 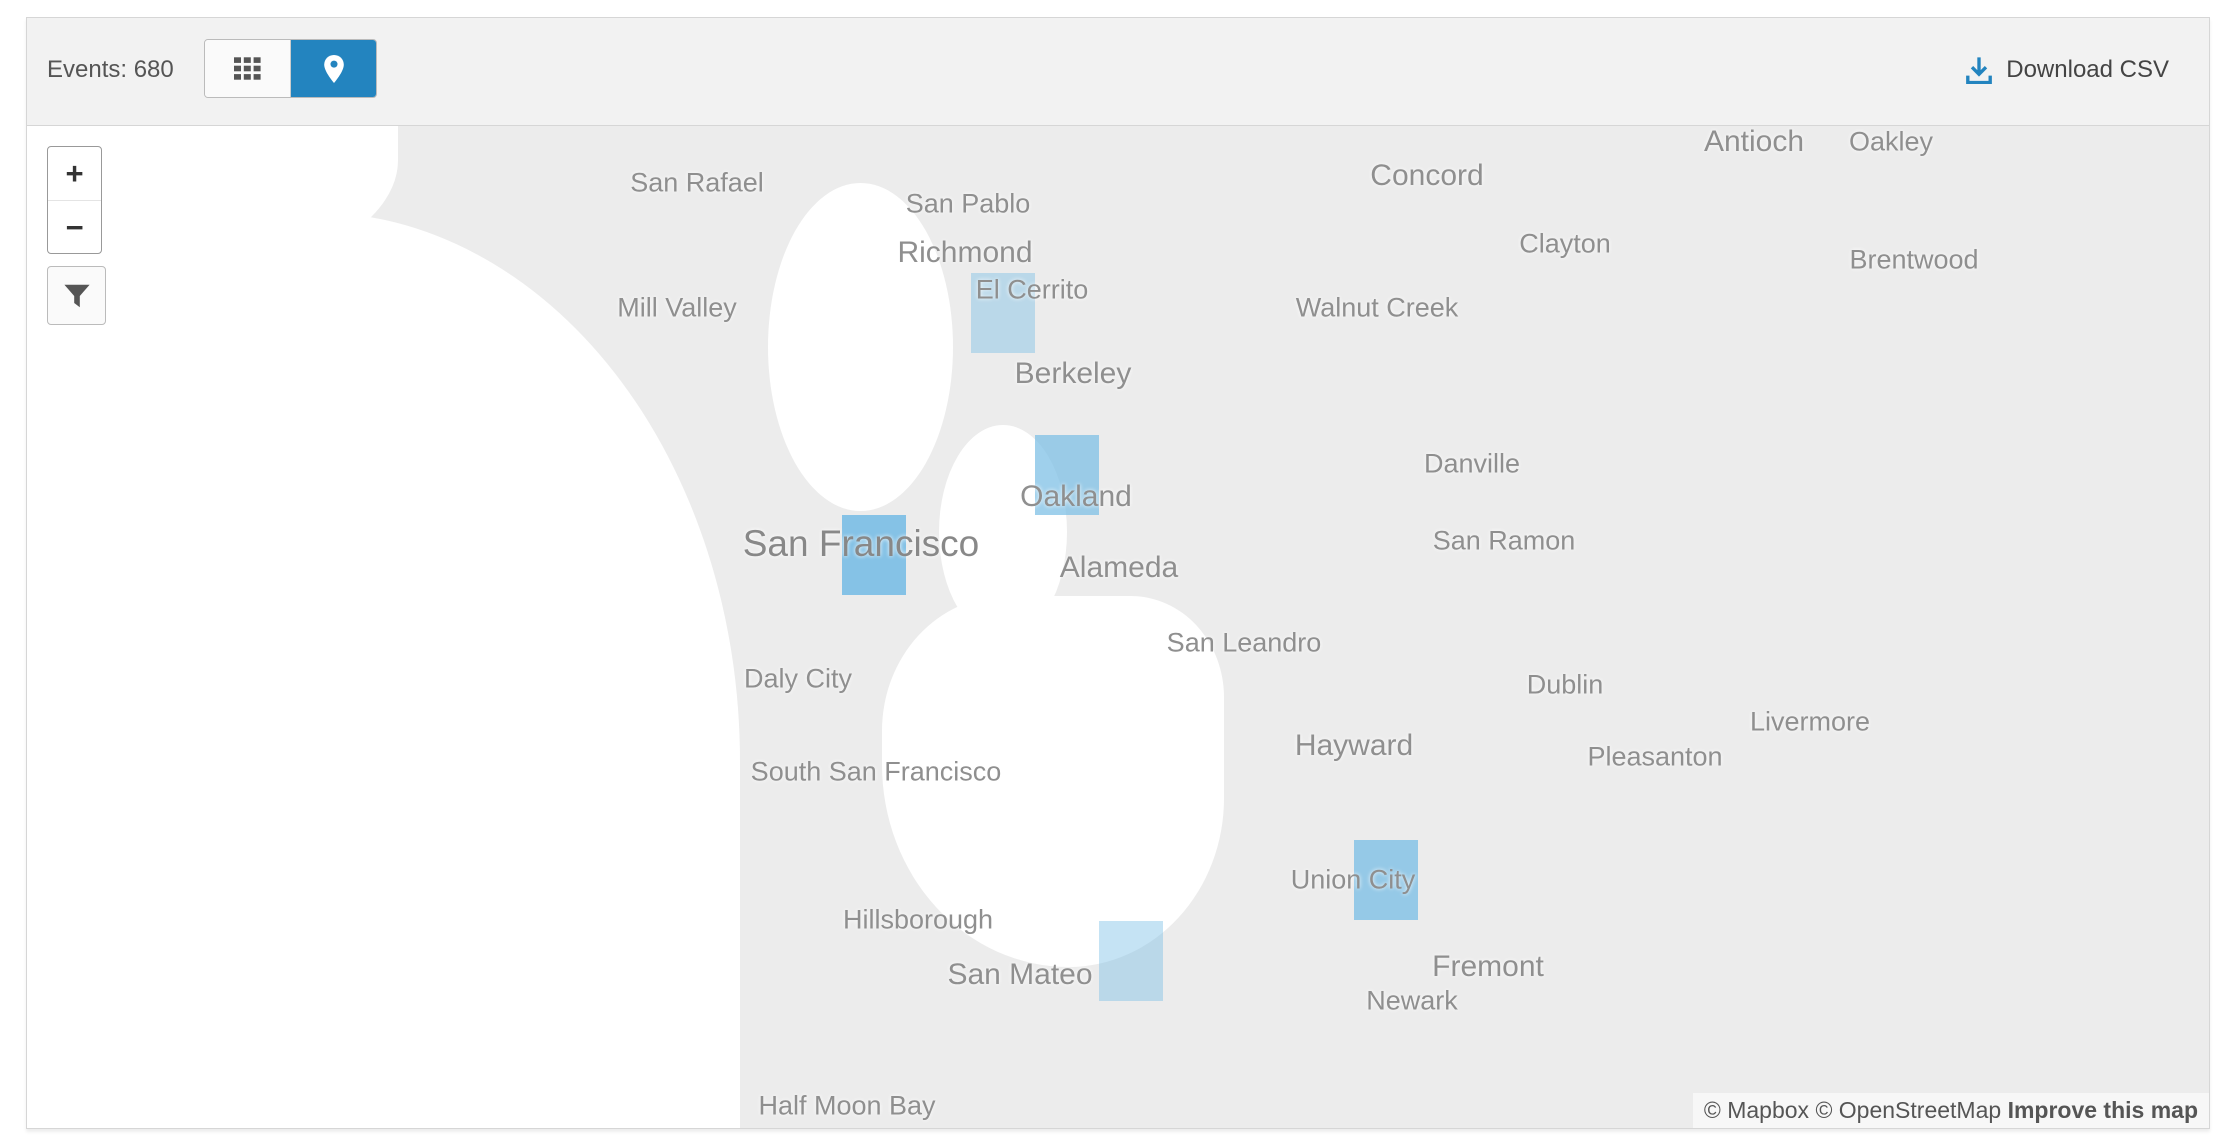 I want to click on map-label: San Rafael, so click(x=697, y=182).